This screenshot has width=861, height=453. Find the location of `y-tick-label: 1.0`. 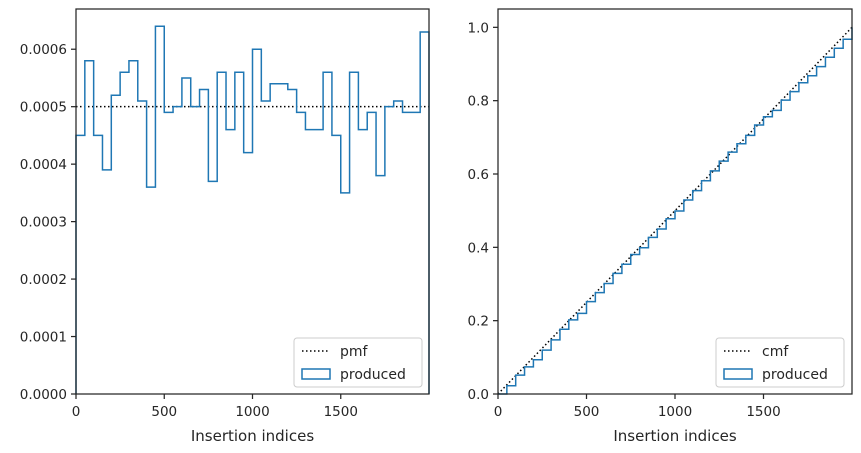

y-tick-label: 1.0 is located at coordinates (478, 28).